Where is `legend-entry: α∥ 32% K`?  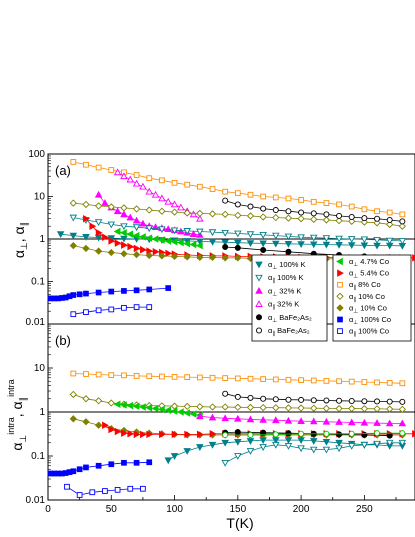 legend-entry: α∥ 32% K is located at coordinates (277, 305).